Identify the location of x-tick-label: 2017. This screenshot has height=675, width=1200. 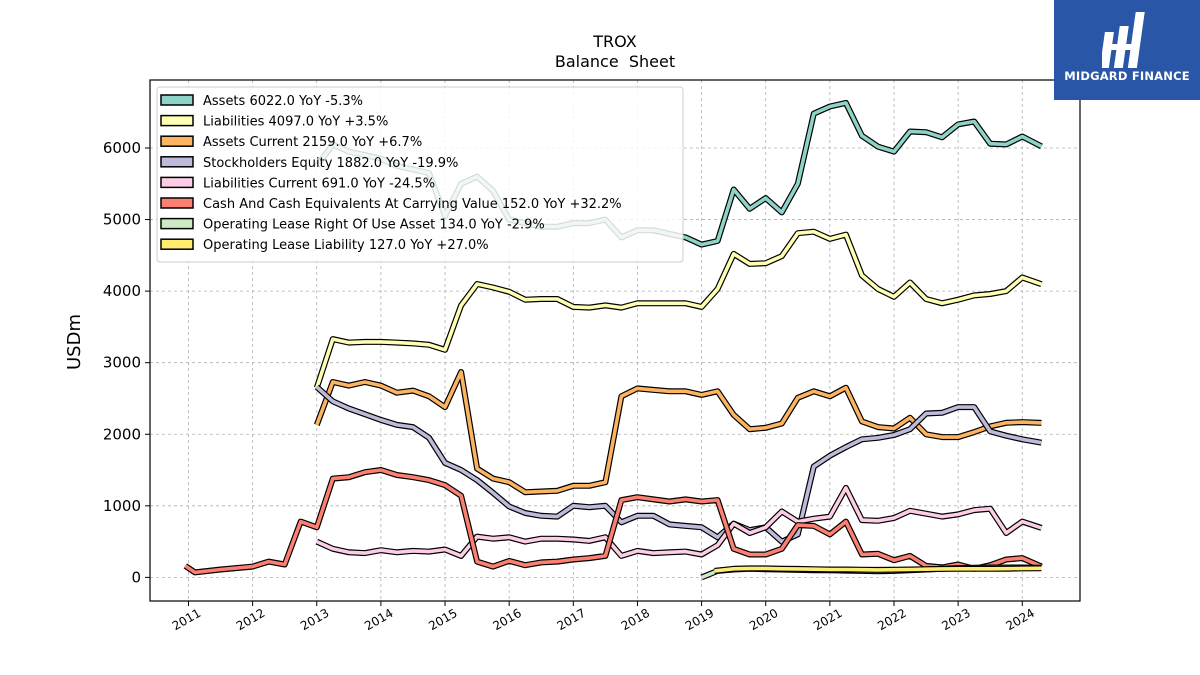
(571, 619).